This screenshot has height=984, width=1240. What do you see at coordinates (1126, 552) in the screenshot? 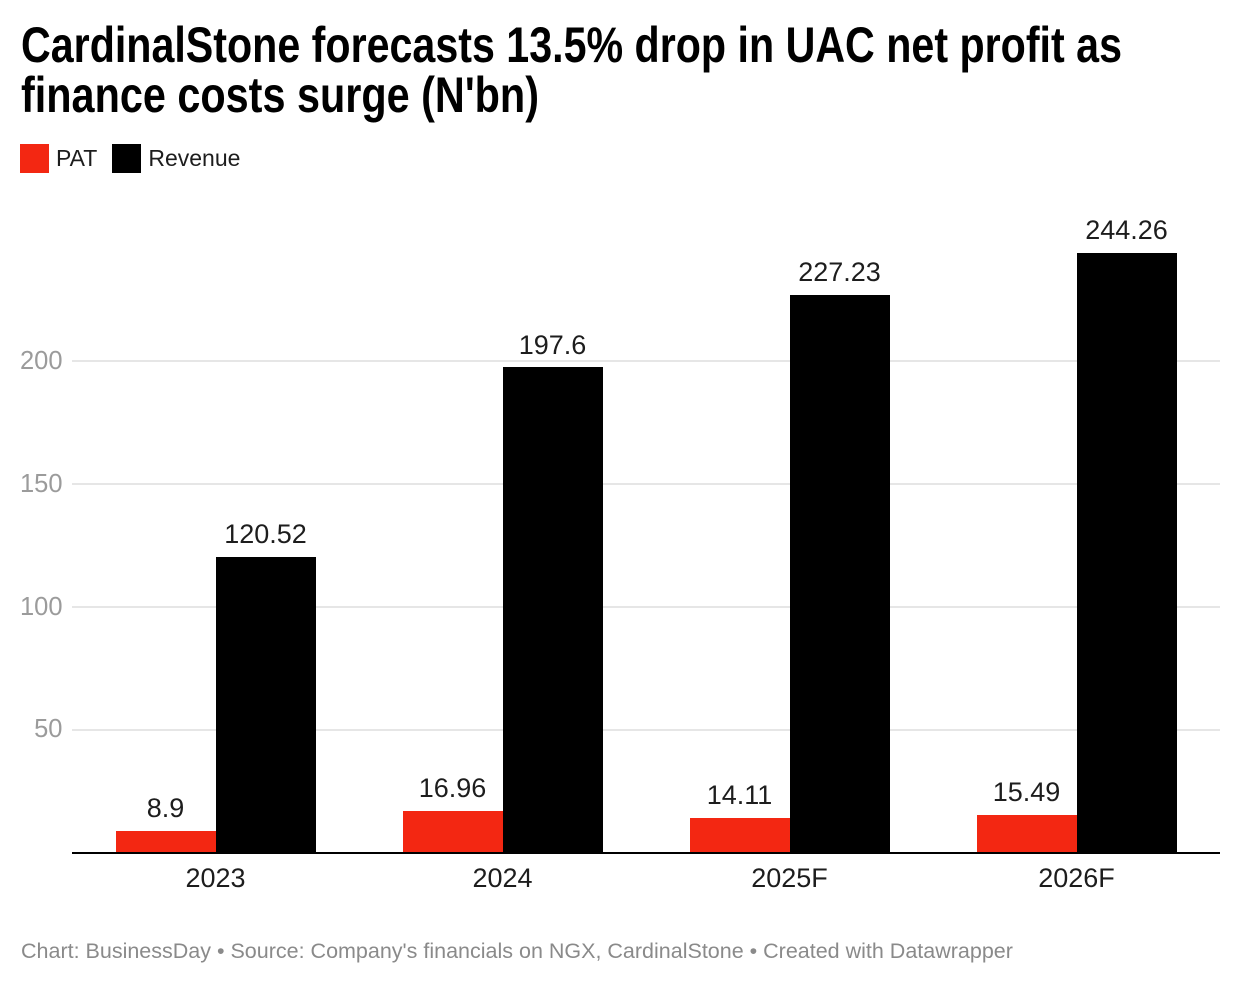
I see `bar-revenue-2026f` at bounding box center [1126, 552].